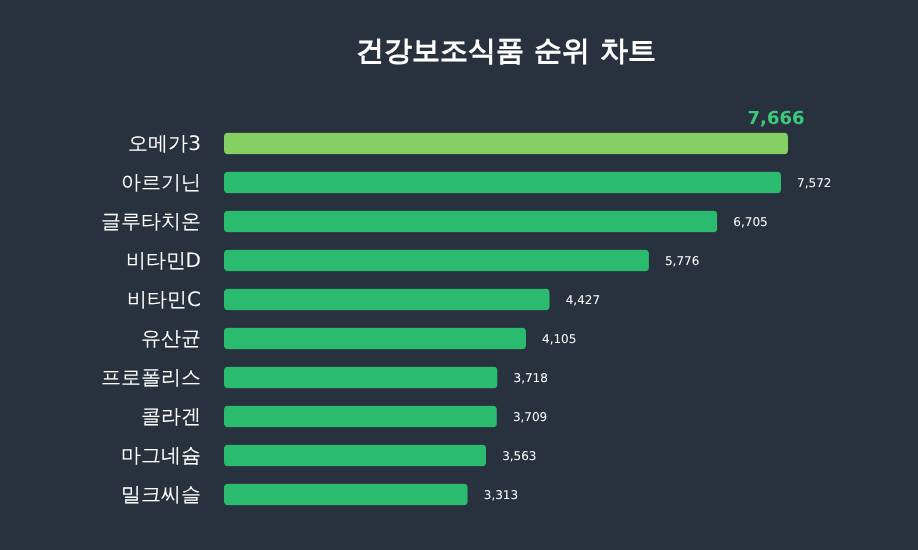  Describe the element at coordinates (151, 378) in the screenshot. I see `y-tick-label: 프로폴리스` at that location.